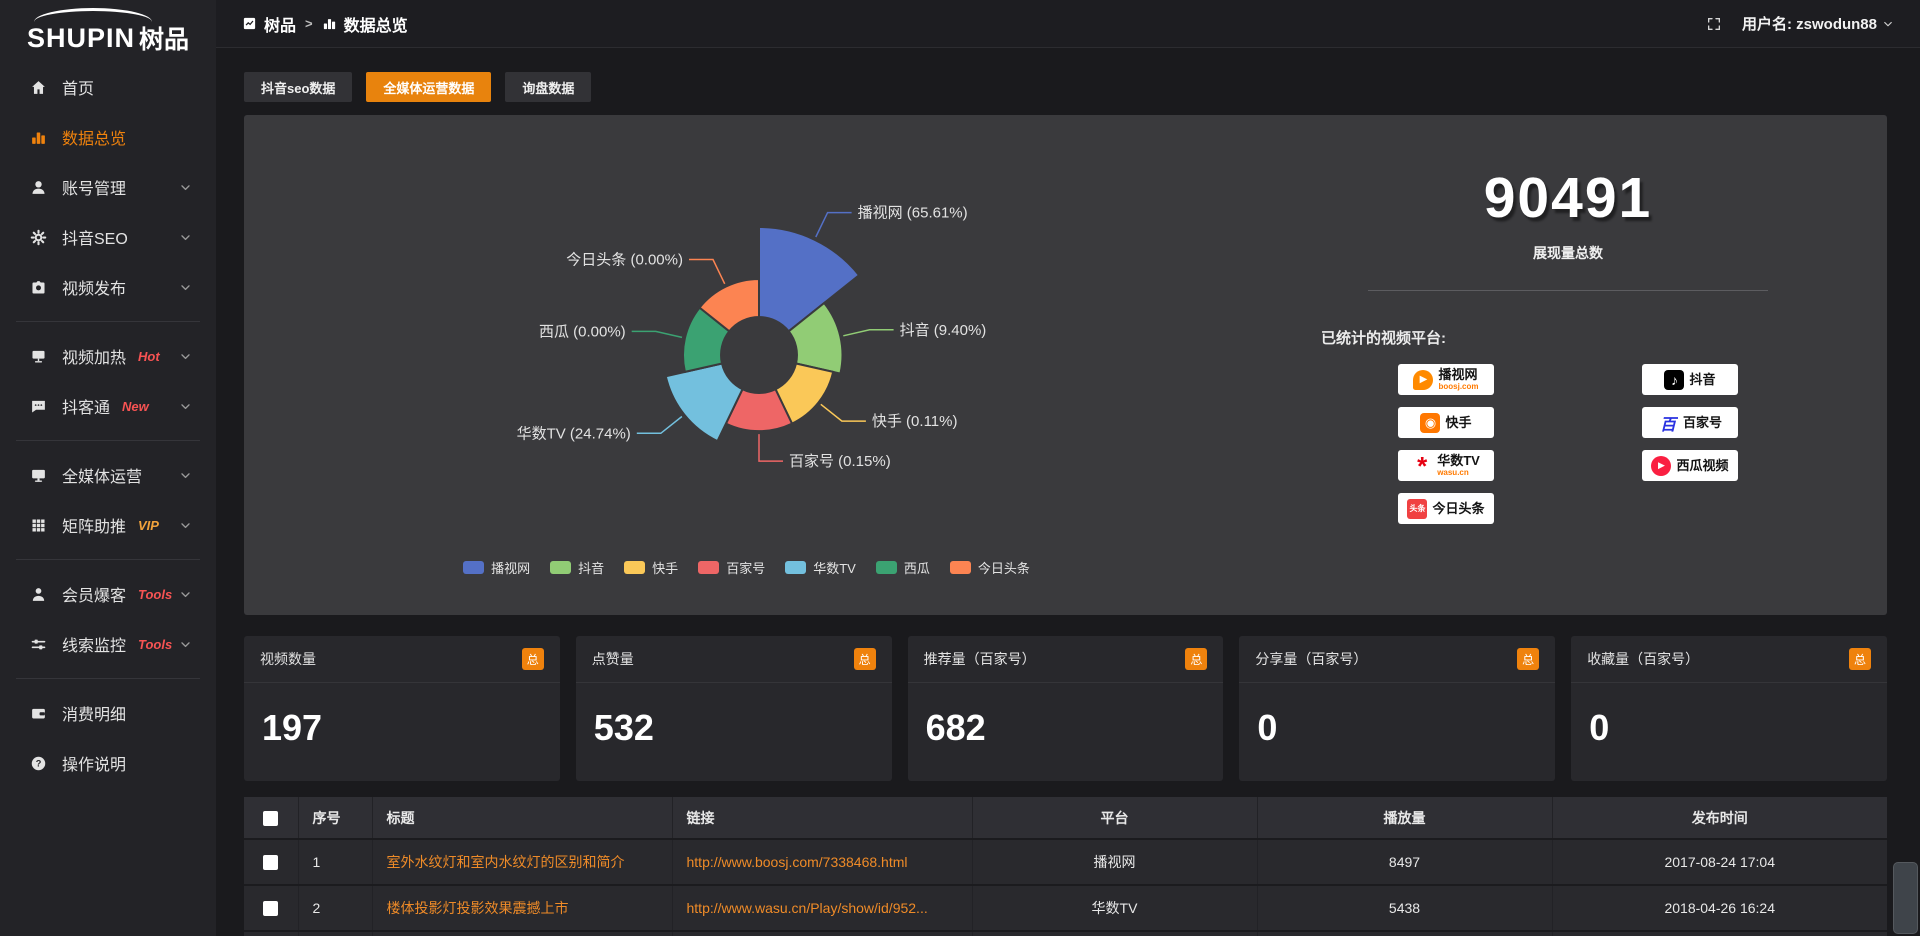 Image resolution: width=1920 pixels, height=936 pixels. Describe the element at coordinates (1905, 898) in the screenshot. I see `floating-scroll-widget` at that location.